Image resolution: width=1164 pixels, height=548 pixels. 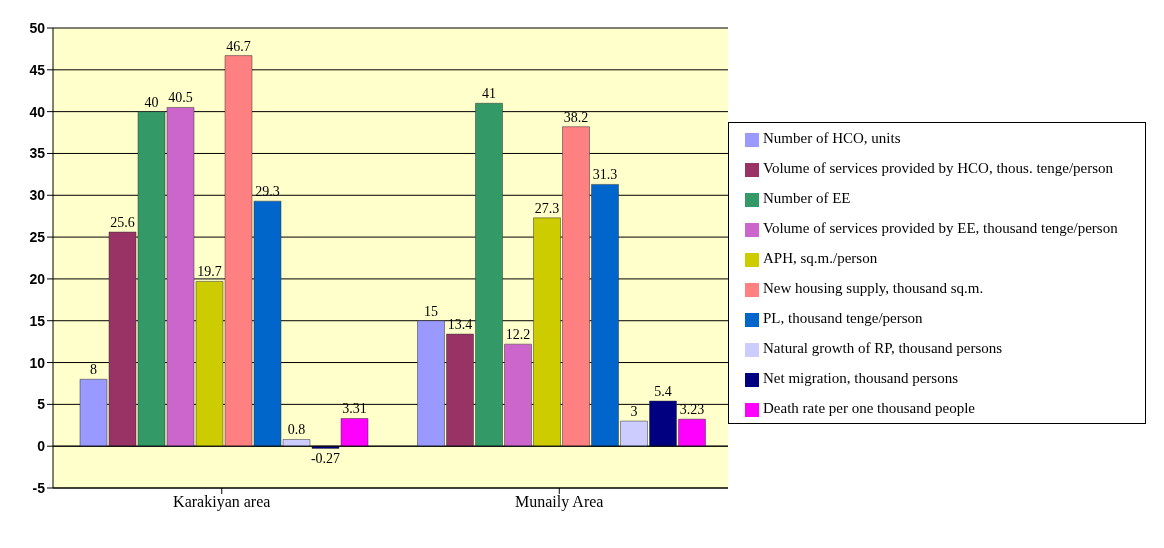 What do you see at coordinates (37, 153) in the screenshot?
I see `y-tick-label: 35` at bounding box center [37, 153].